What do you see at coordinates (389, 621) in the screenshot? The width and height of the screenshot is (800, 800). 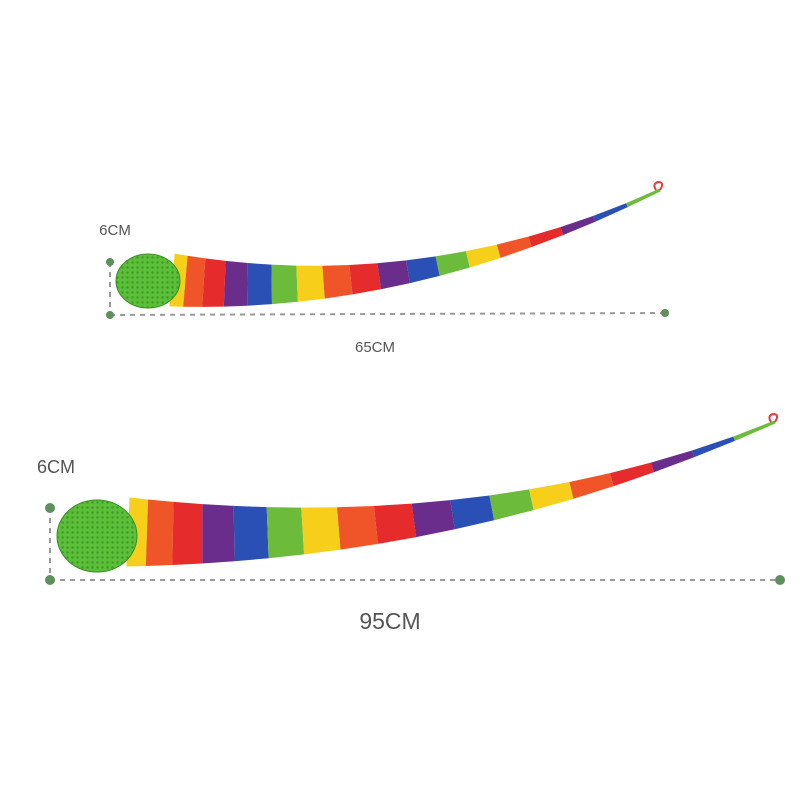 I see `length-label: 95CM` at bounding box center [389, 621].